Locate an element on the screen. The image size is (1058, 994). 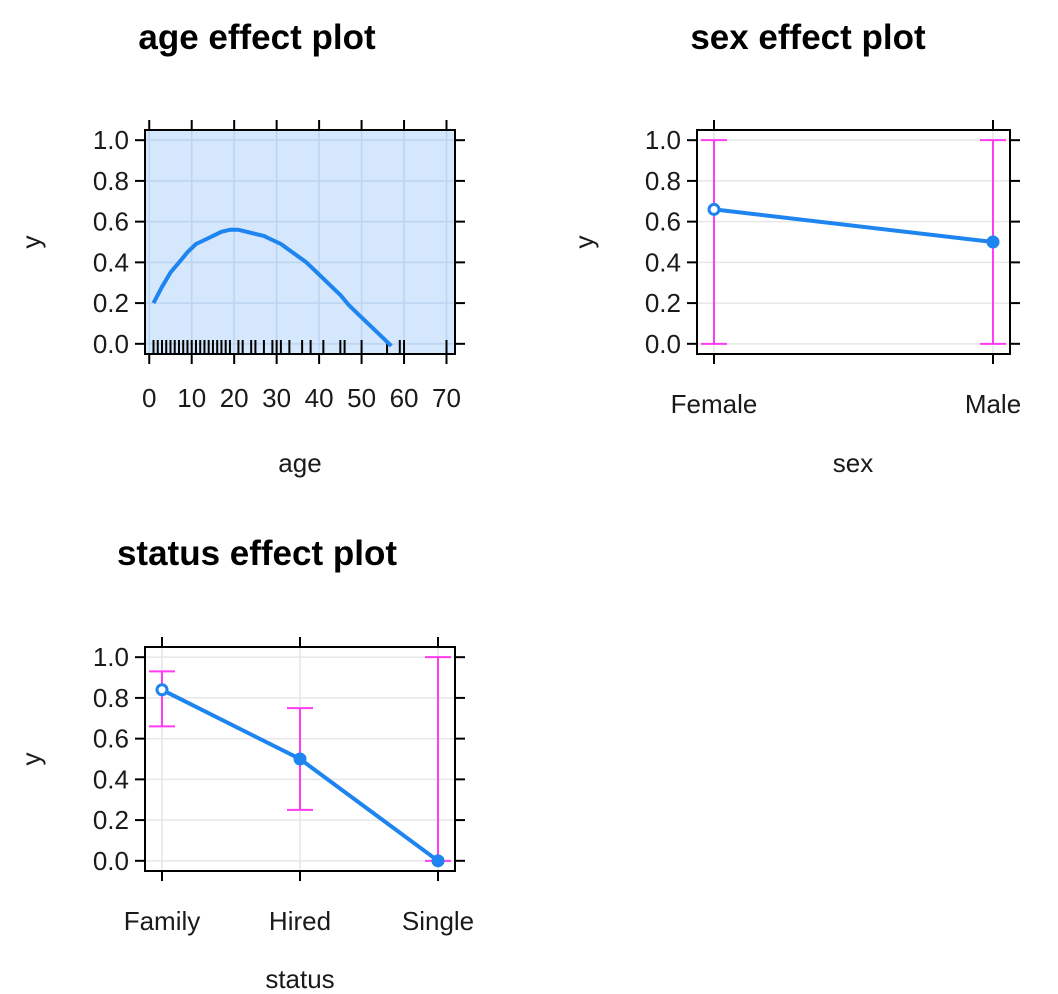
x-tick-label: 50 is located at coordinates (361, 398).